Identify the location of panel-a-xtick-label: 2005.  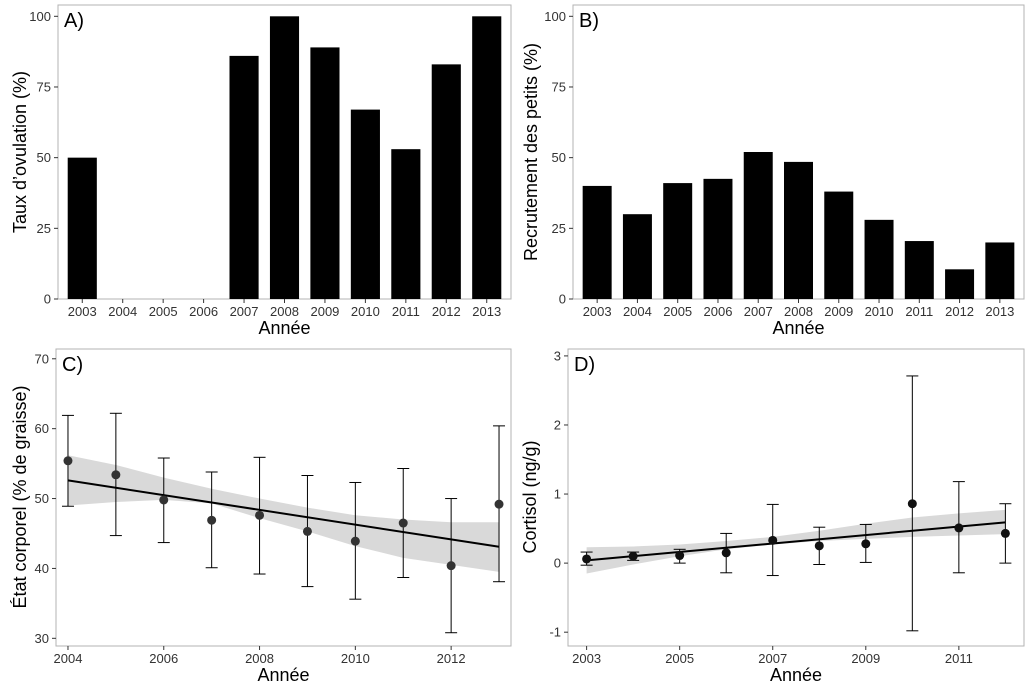
(163, 311).